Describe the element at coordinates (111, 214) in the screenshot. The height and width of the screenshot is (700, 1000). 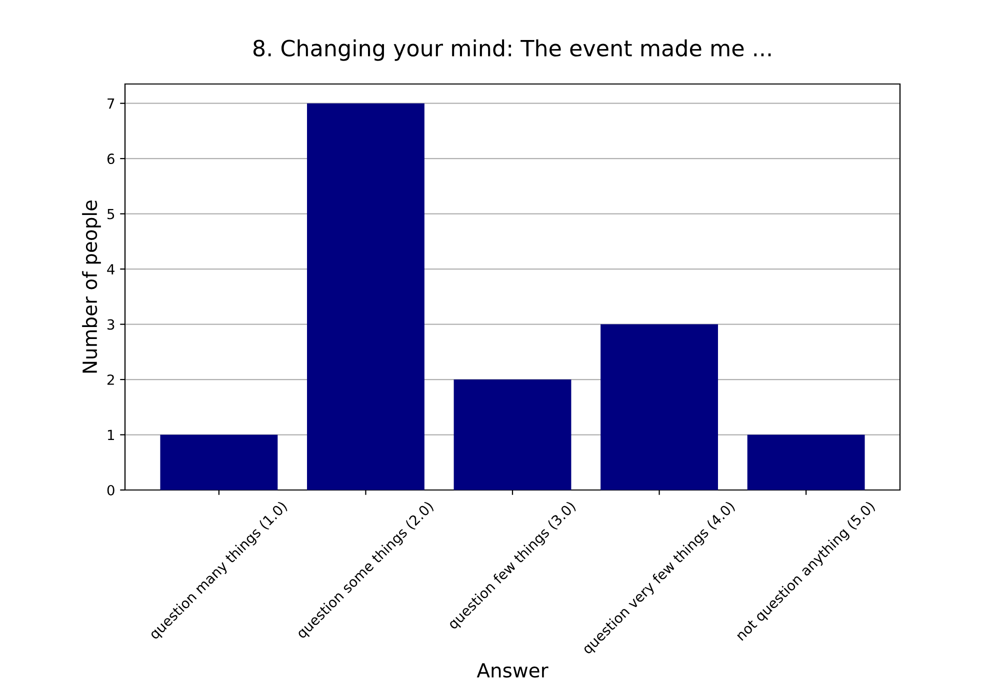
I see `y-tick-label: 5` at that location.